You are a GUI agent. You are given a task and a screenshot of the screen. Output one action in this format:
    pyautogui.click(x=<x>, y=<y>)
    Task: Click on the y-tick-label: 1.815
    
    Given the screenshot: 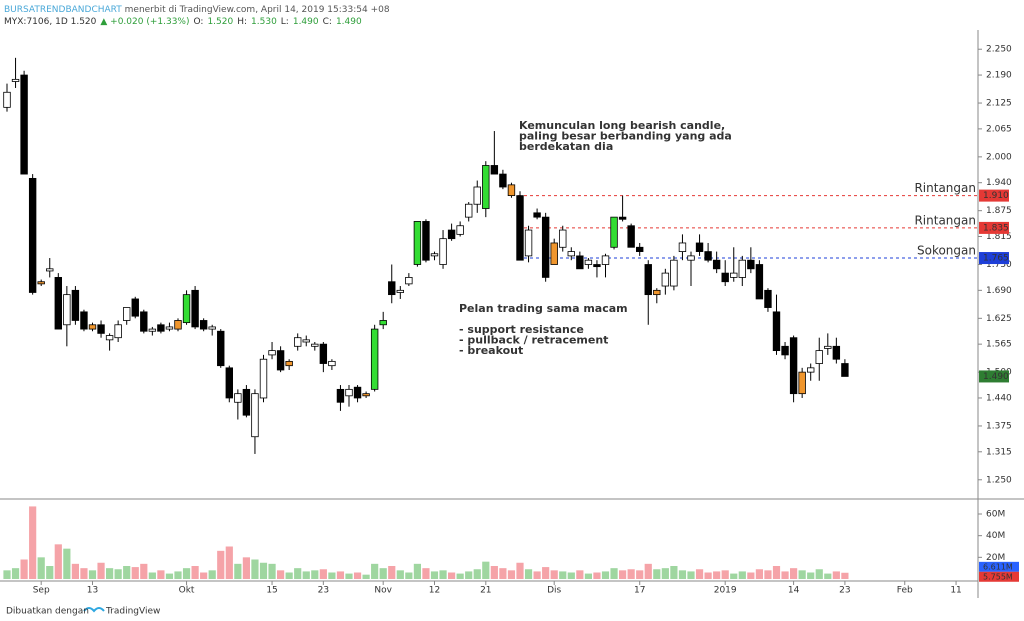 What is the action you would take?
    pyautogui.click(x=999, y=237)
    